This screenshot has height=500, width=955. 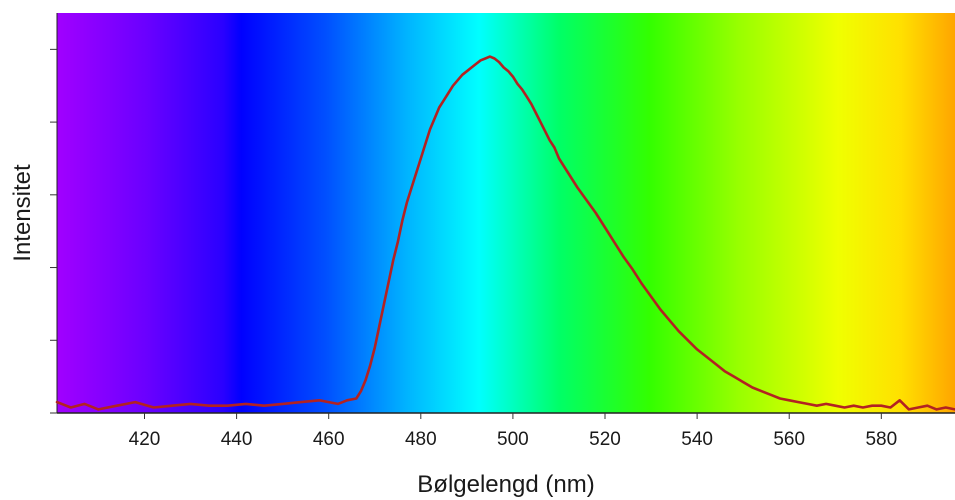 I want to click on x-ticks: 420 440 460 480 500 520 540 560 580, so click(x=513, y=431).